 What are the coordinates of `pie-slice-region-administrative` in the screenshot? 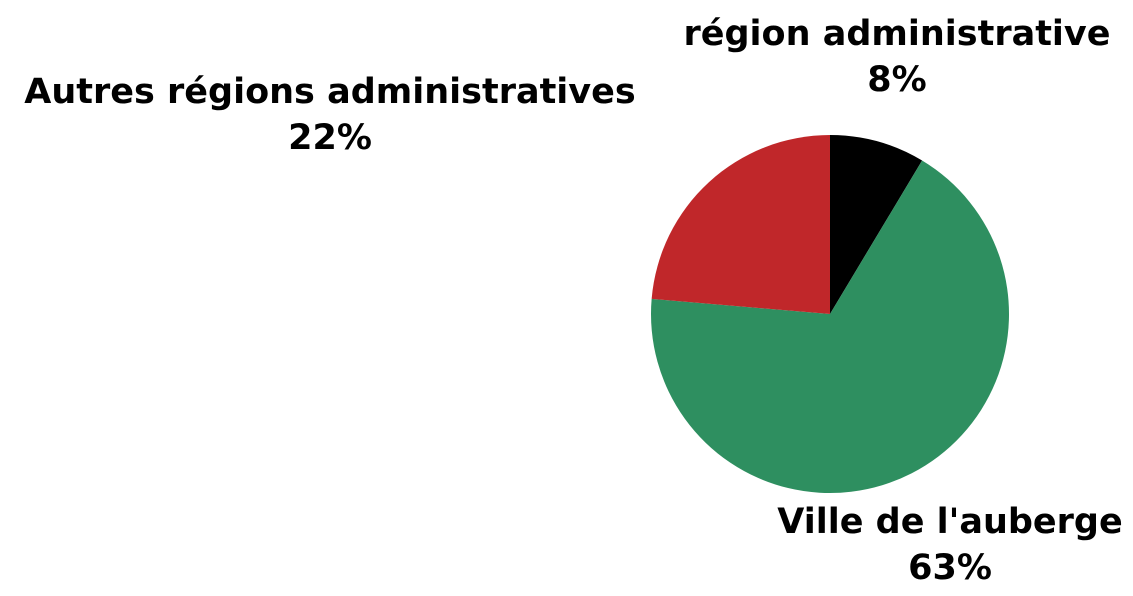 It's located at (876, 224).